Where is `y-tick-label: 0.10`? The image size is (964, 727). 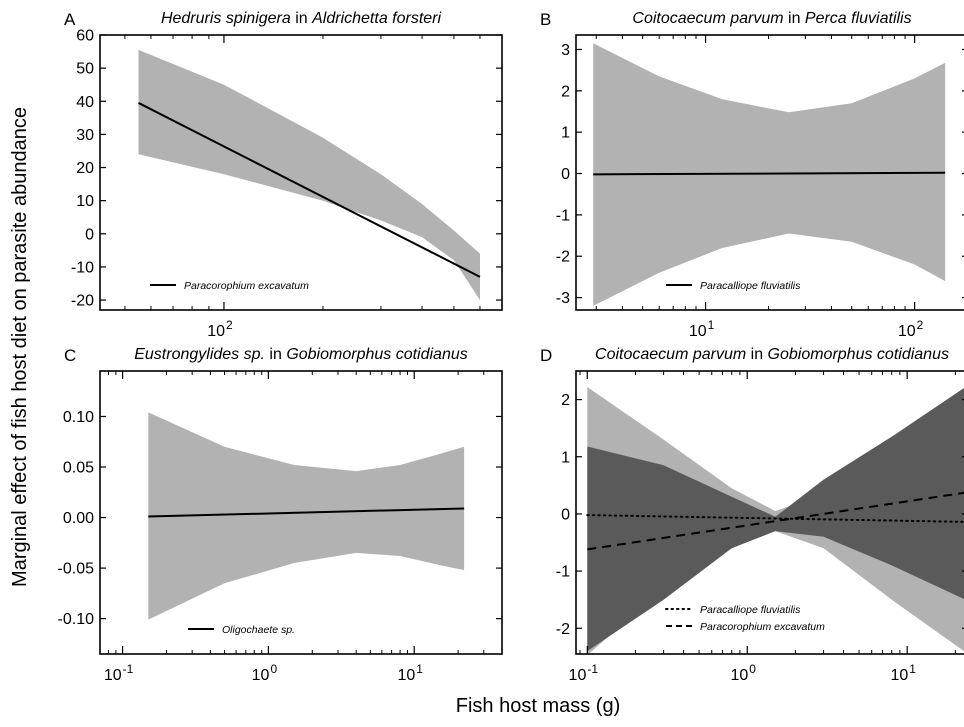 y-tick-label: 0.10 is located at coordinates (78, 417).